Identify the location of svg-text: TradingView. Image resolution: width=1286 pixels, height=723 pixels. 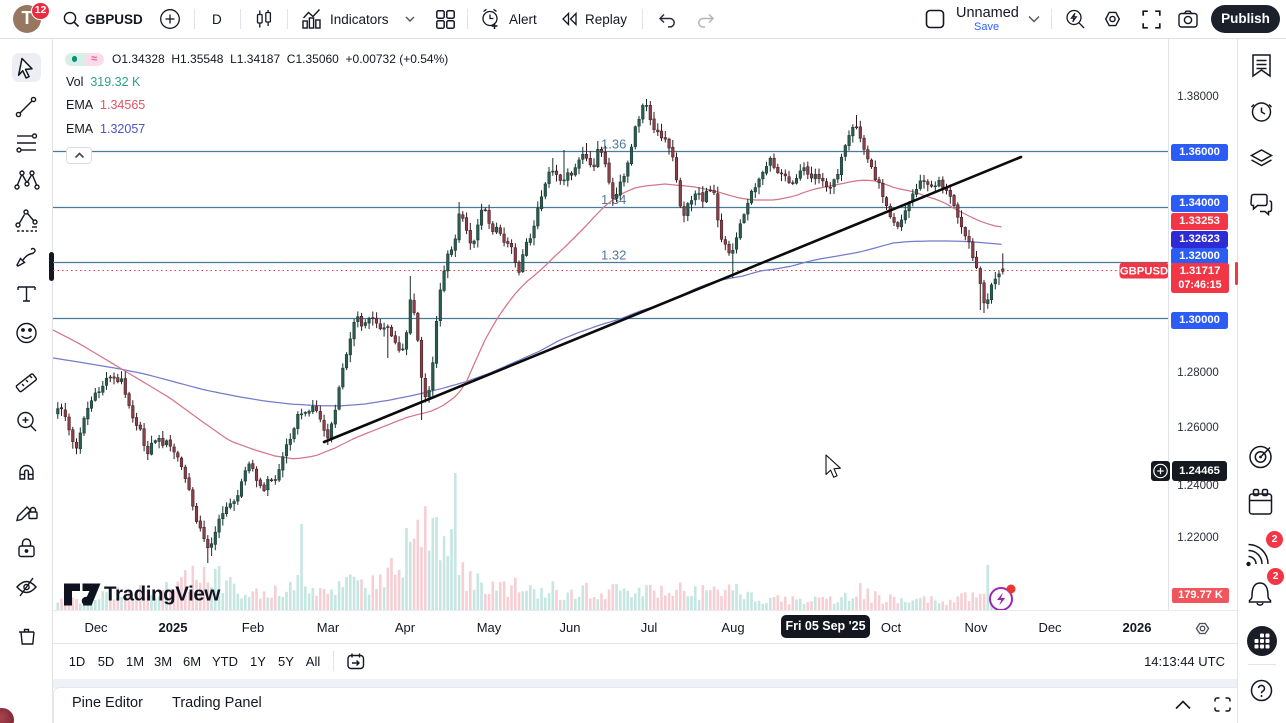
(162, 594).